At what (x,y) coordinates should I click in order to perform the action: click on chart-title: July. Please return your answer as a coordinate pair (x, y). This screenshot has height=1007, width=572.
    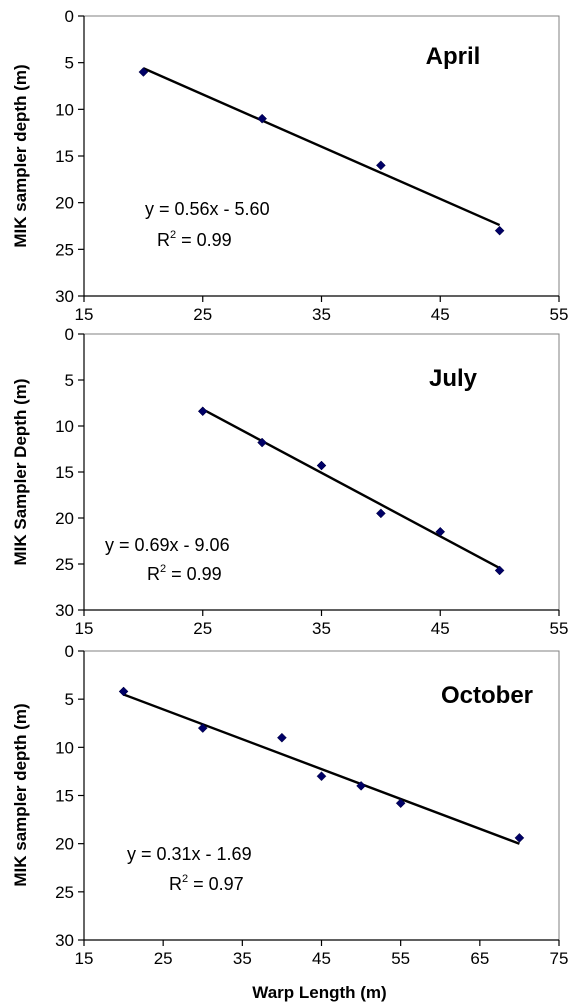
    Looking at the image, I should click on (453, 378).